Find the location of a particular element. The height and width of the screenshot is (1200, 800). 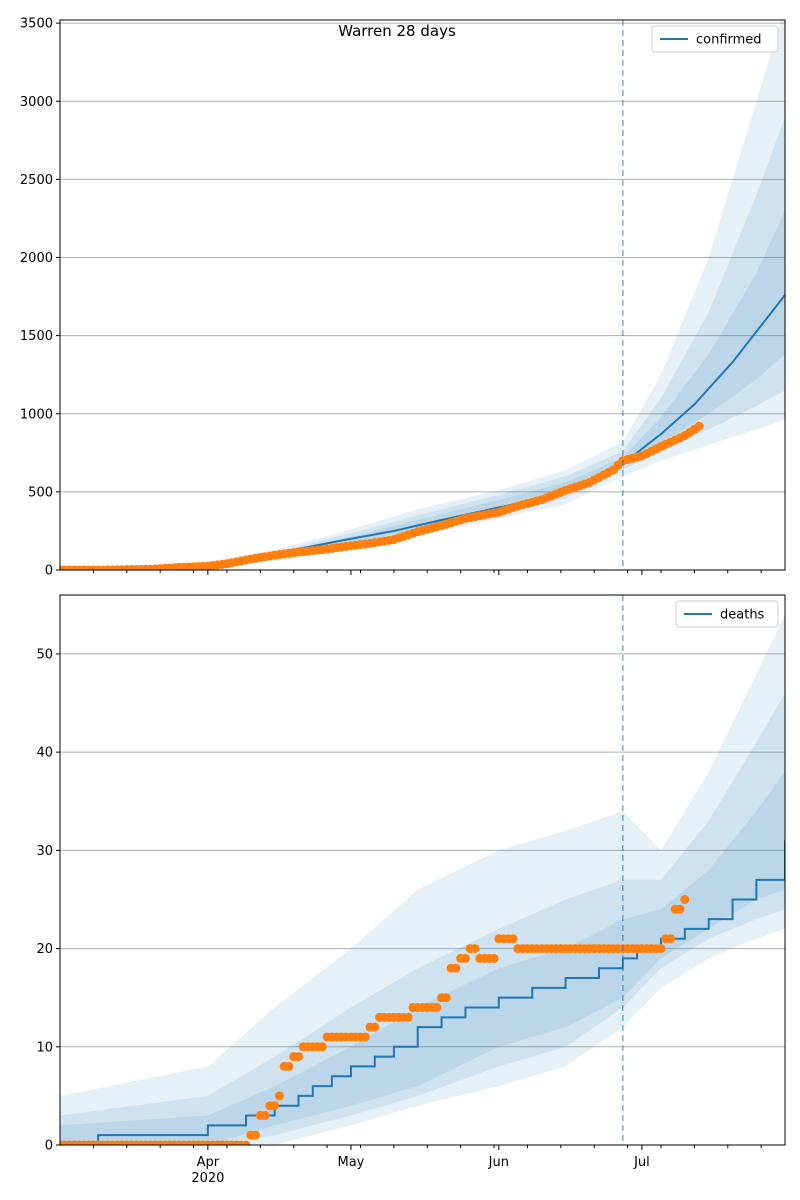

y-tick-label: 20 is located at coordinates (44, 949).